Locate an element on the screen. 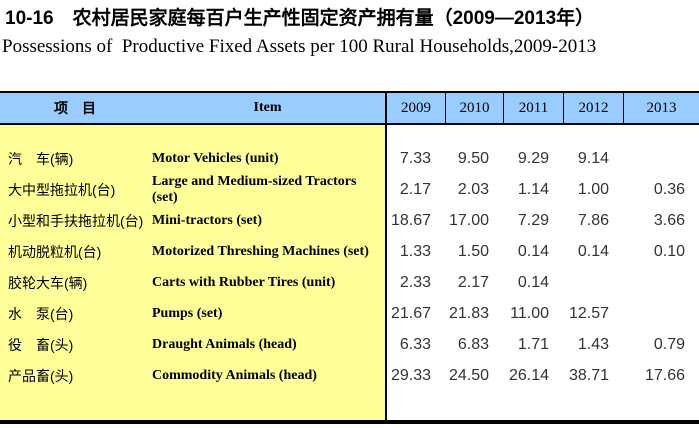  item-label-zh: 产品畜(头) is located at coordinates (41, 375).